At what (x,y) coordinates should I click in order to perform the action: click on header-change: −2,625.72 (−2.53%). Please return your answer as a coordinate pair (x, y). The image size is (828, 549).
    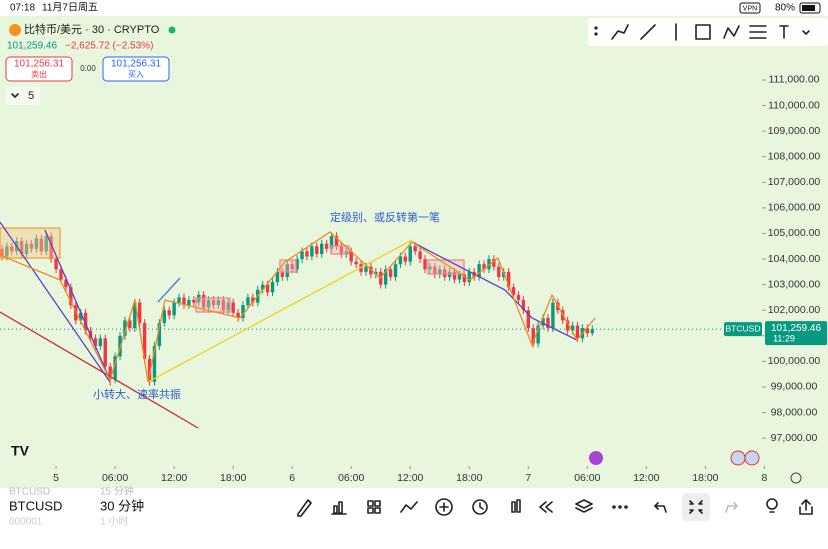
    Looking at the image, I should click on (109, 46).